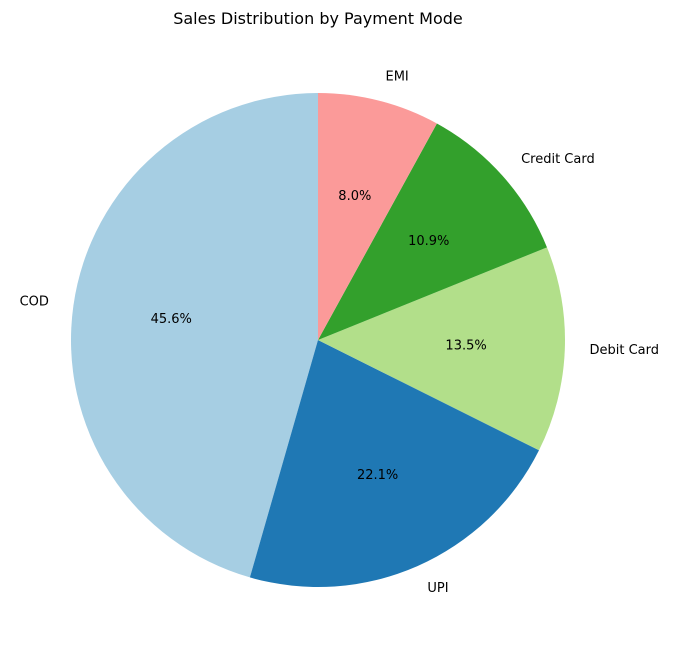 This screenshot has height=658, width=673. I want to click on pie-slice-emi, so click(377, 216).